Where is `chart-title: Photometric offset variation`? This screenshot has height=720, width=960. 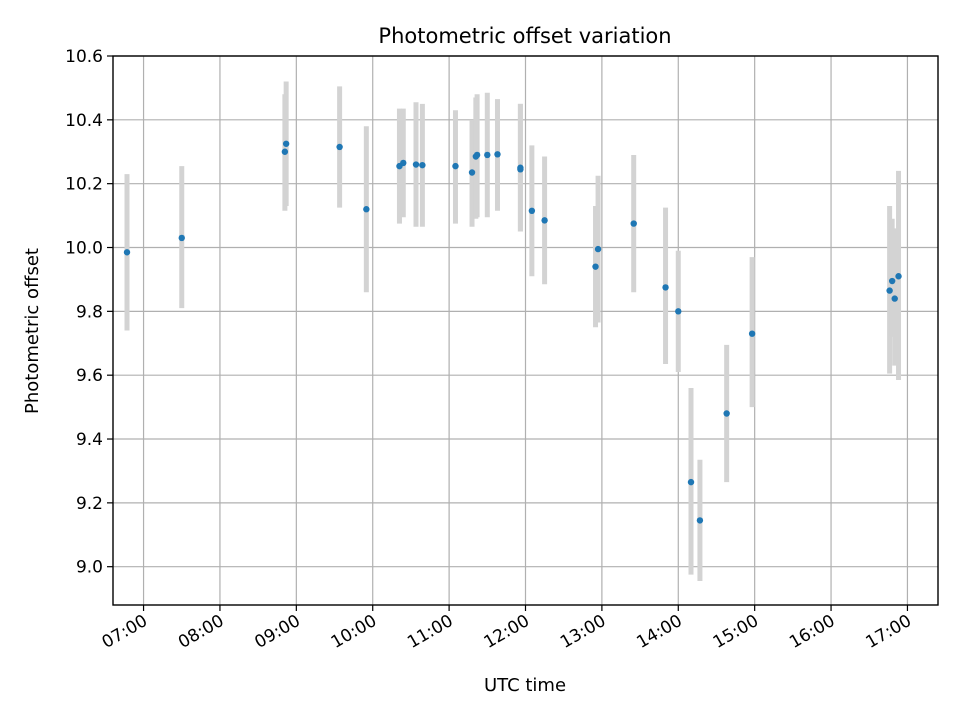
chart-title: Photometric offset variation is located at coordinates (524, 36).